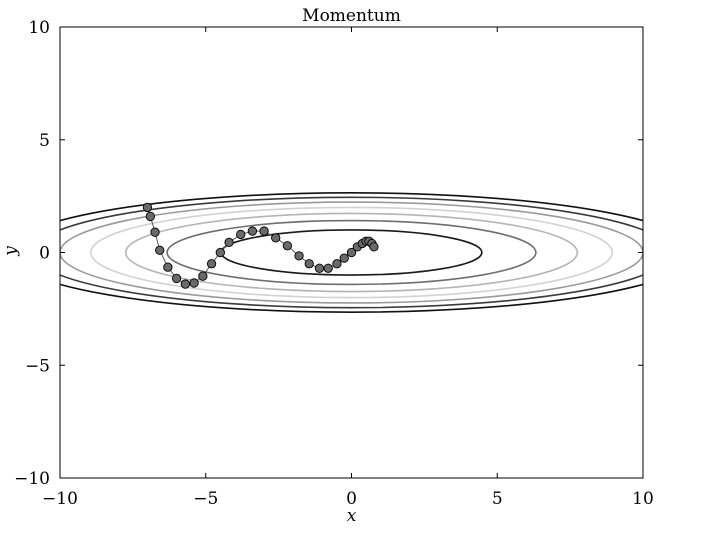 This screenshot has width=708, height=538. I want to click on trajectory, so click(260, 245).